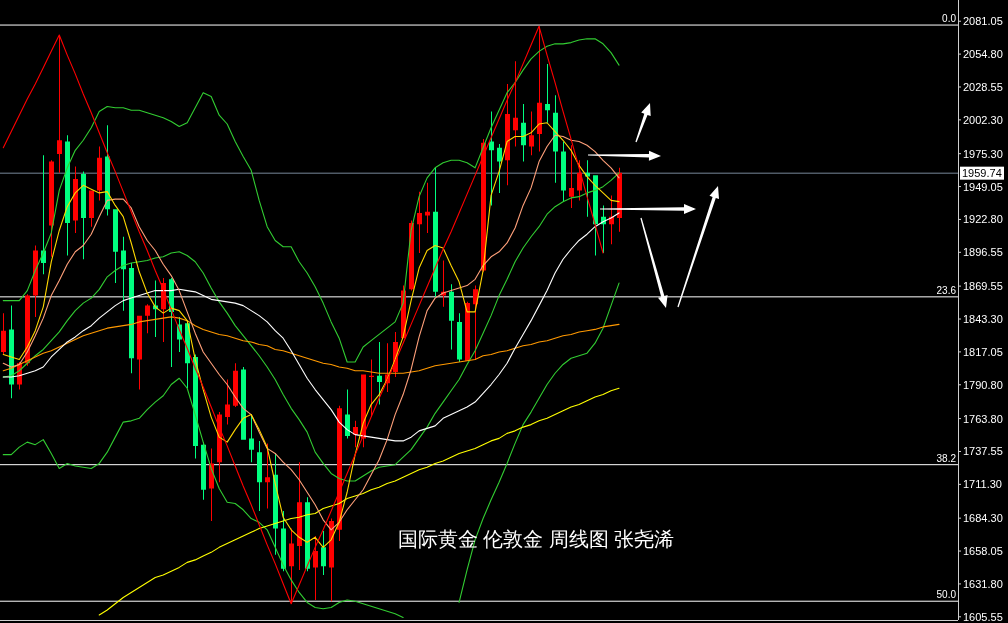 This screenshot has height=623, width=1008. I want to click on y-tick-label: 1605.55, so click(983, 616).